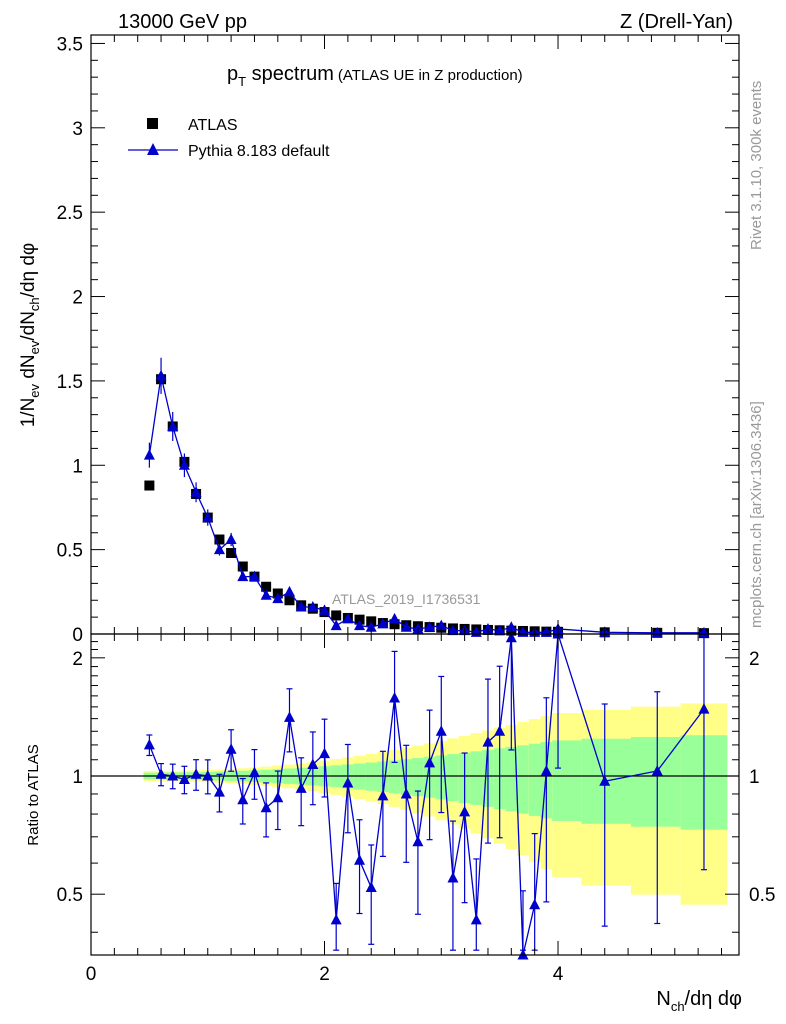 Image resolution: width=786 pixels, height=1024 pixels. I want to click on main-y-tick-label: 0, so click(77, 635).